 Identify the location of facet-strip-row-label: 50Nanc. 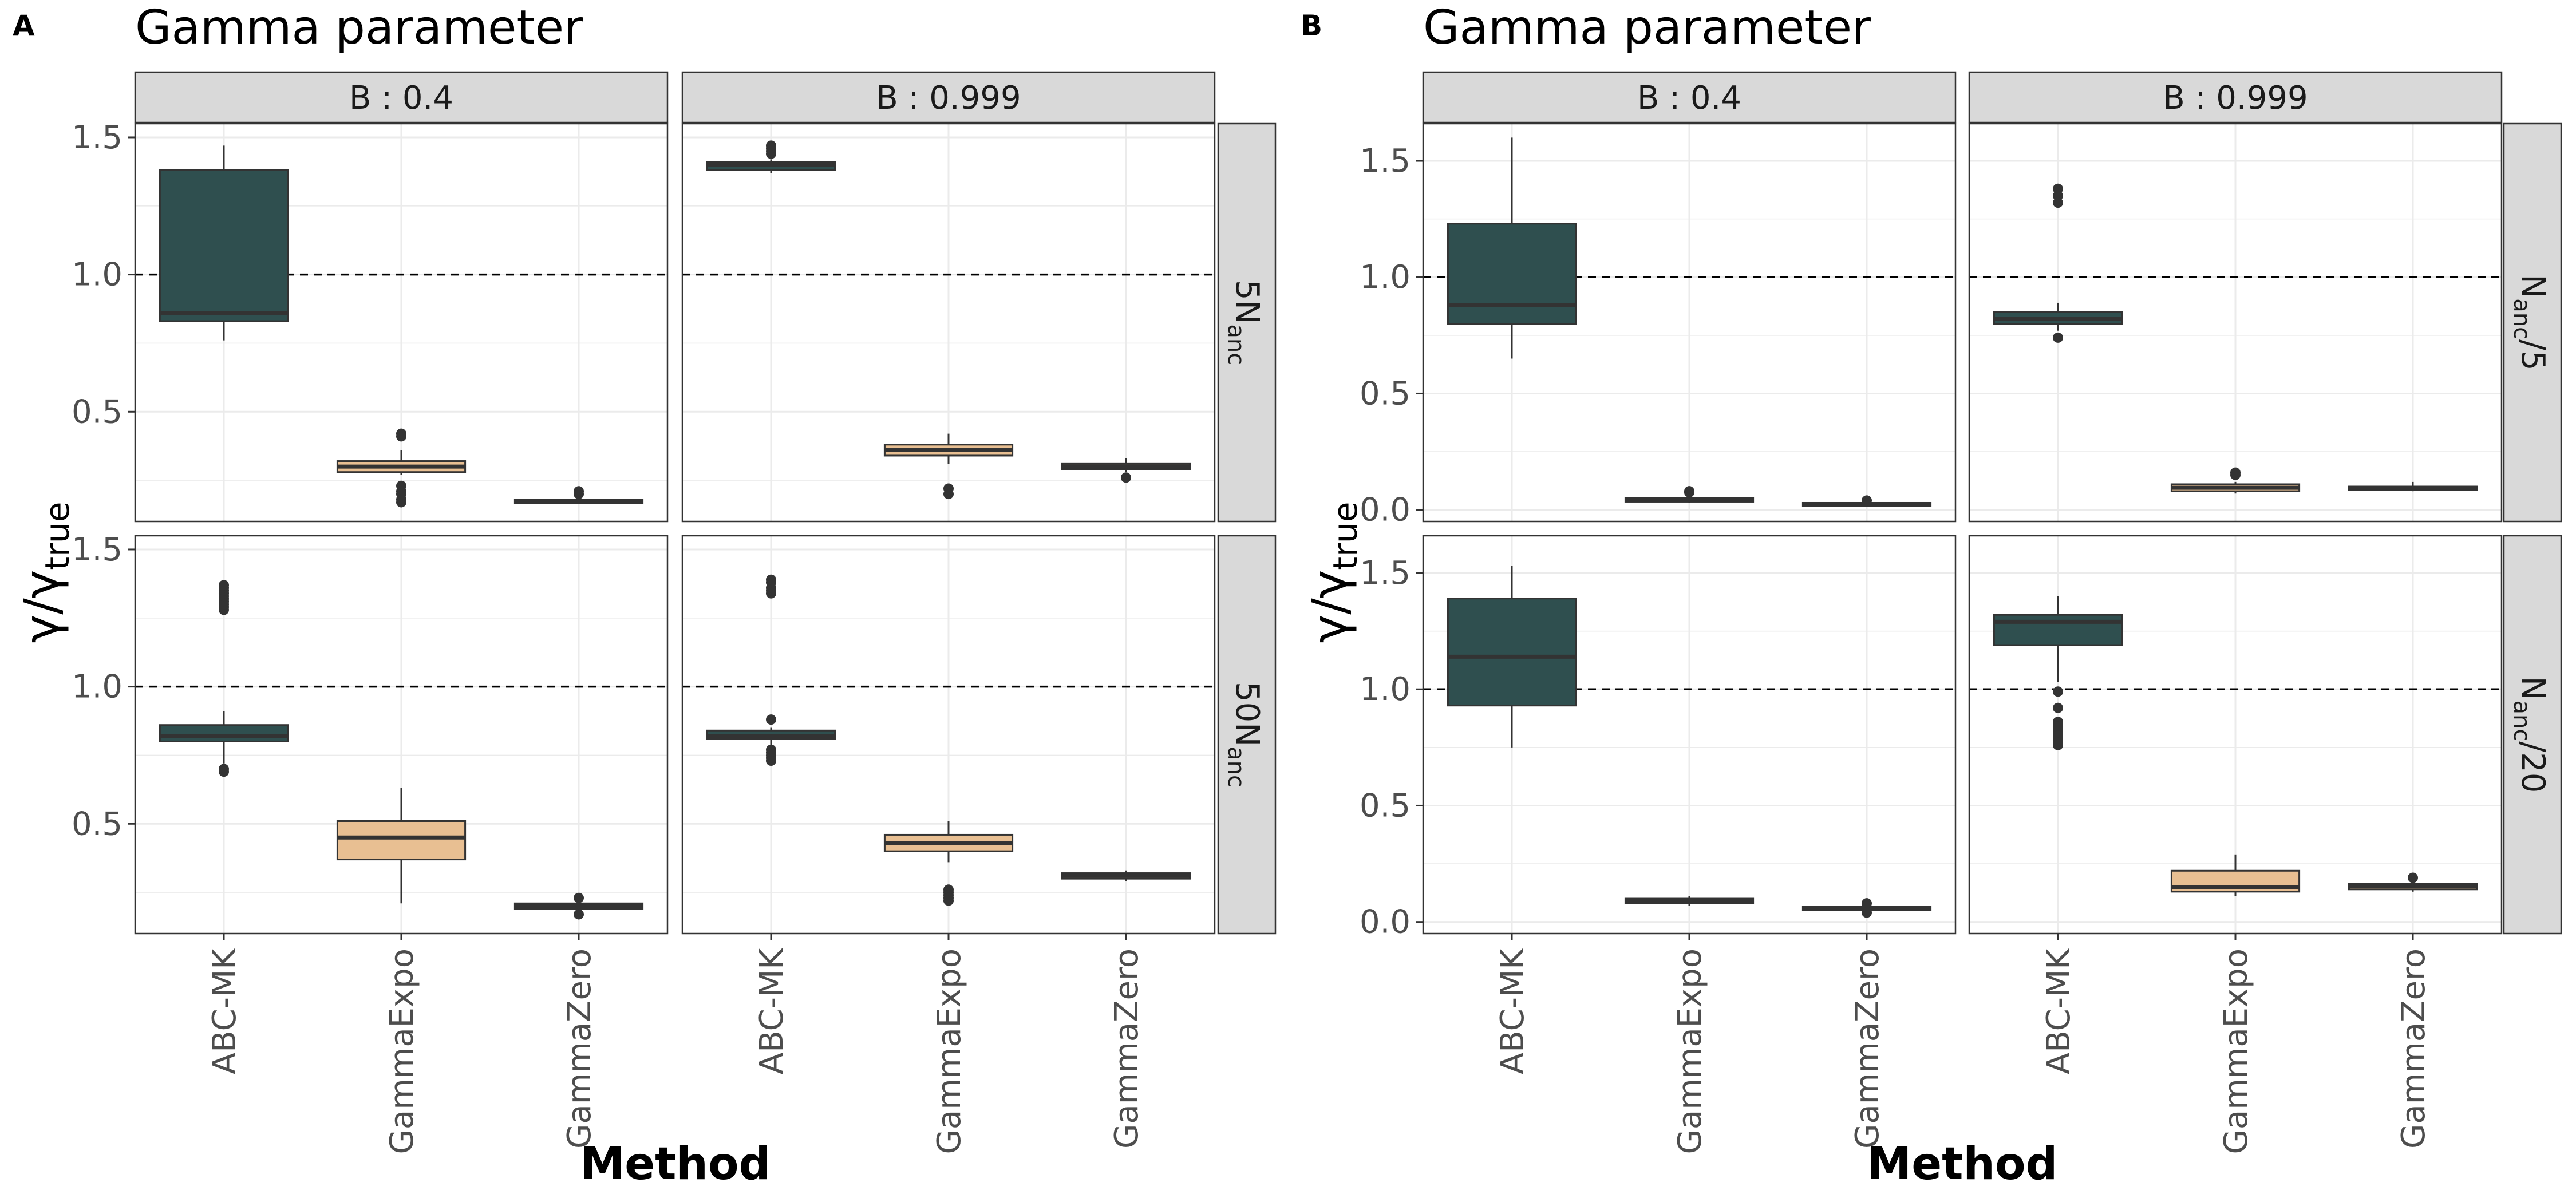
(1244, 735).